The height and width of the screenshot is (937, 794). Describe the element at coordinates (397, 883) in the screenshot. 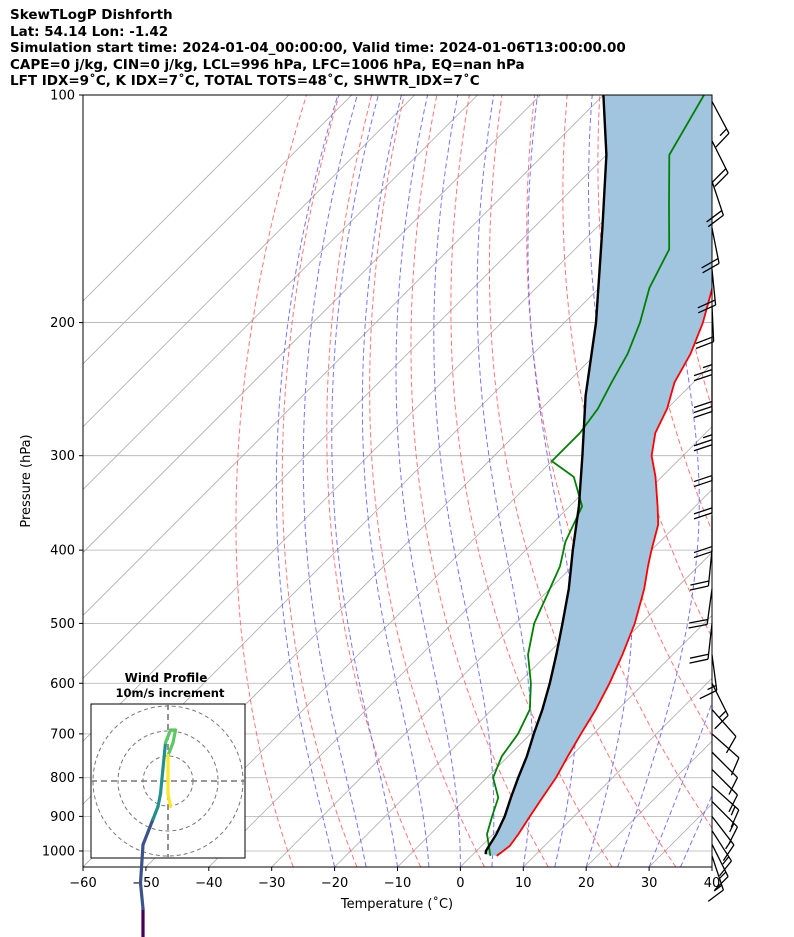

I see `x-tick-label: −10` at that location.